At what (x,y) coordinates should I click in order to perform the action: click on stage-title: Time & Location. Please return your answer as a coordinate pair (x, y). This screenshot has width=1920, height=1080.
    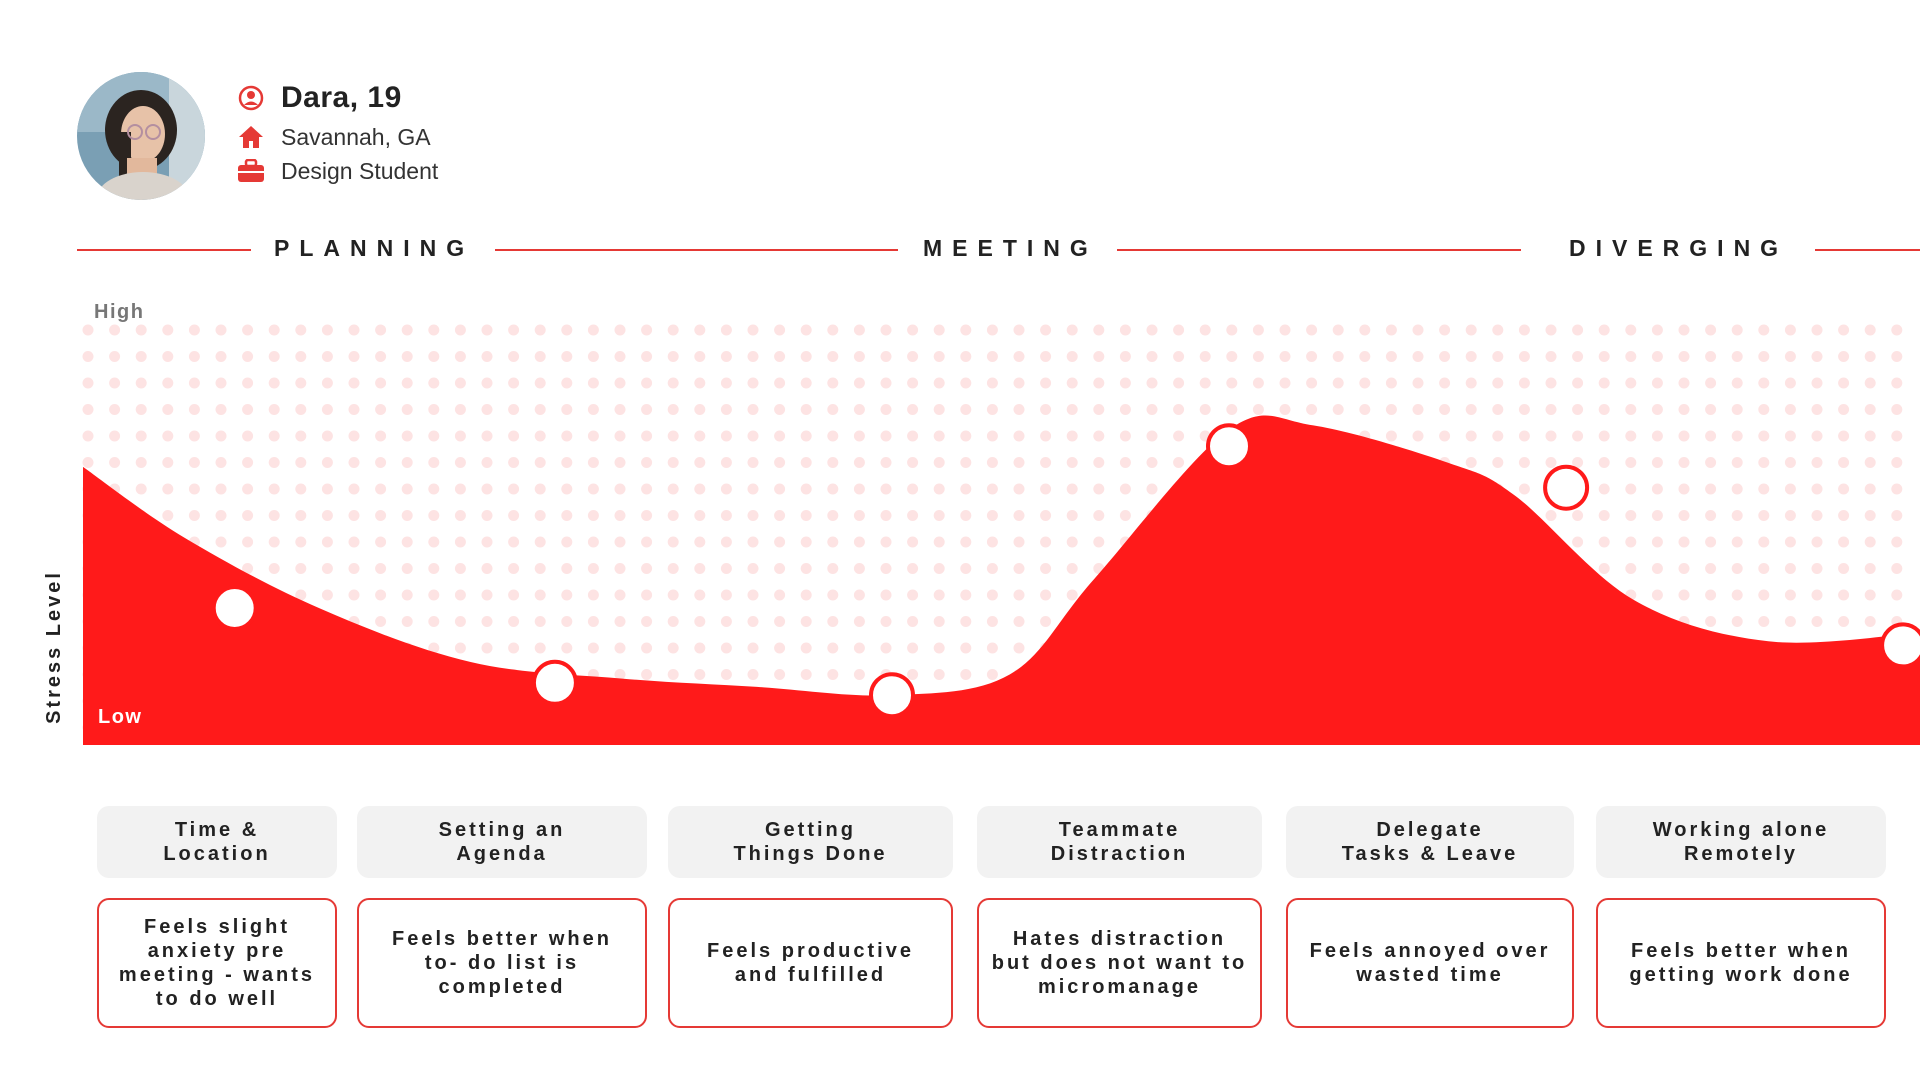
    Looking at the image, I should click on (217, 842).